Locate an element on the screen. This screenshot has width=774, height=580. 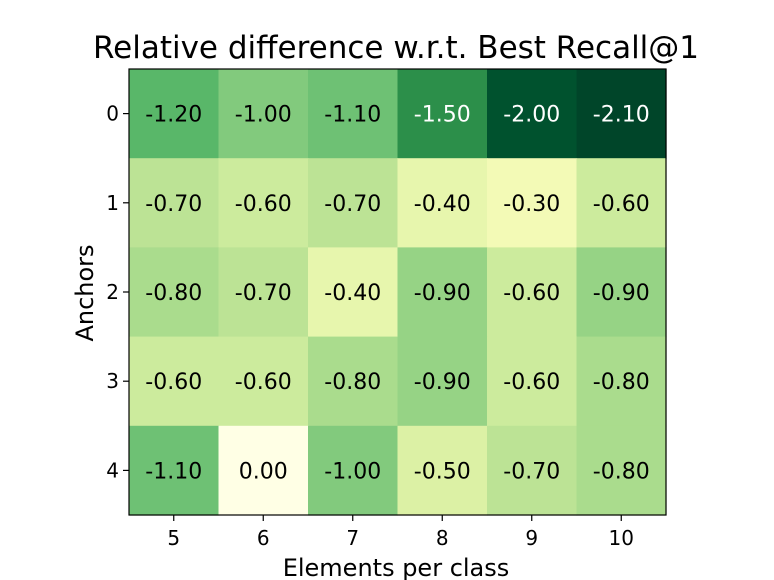
y-tick-label: 2 is located at coordinates (112, 292).